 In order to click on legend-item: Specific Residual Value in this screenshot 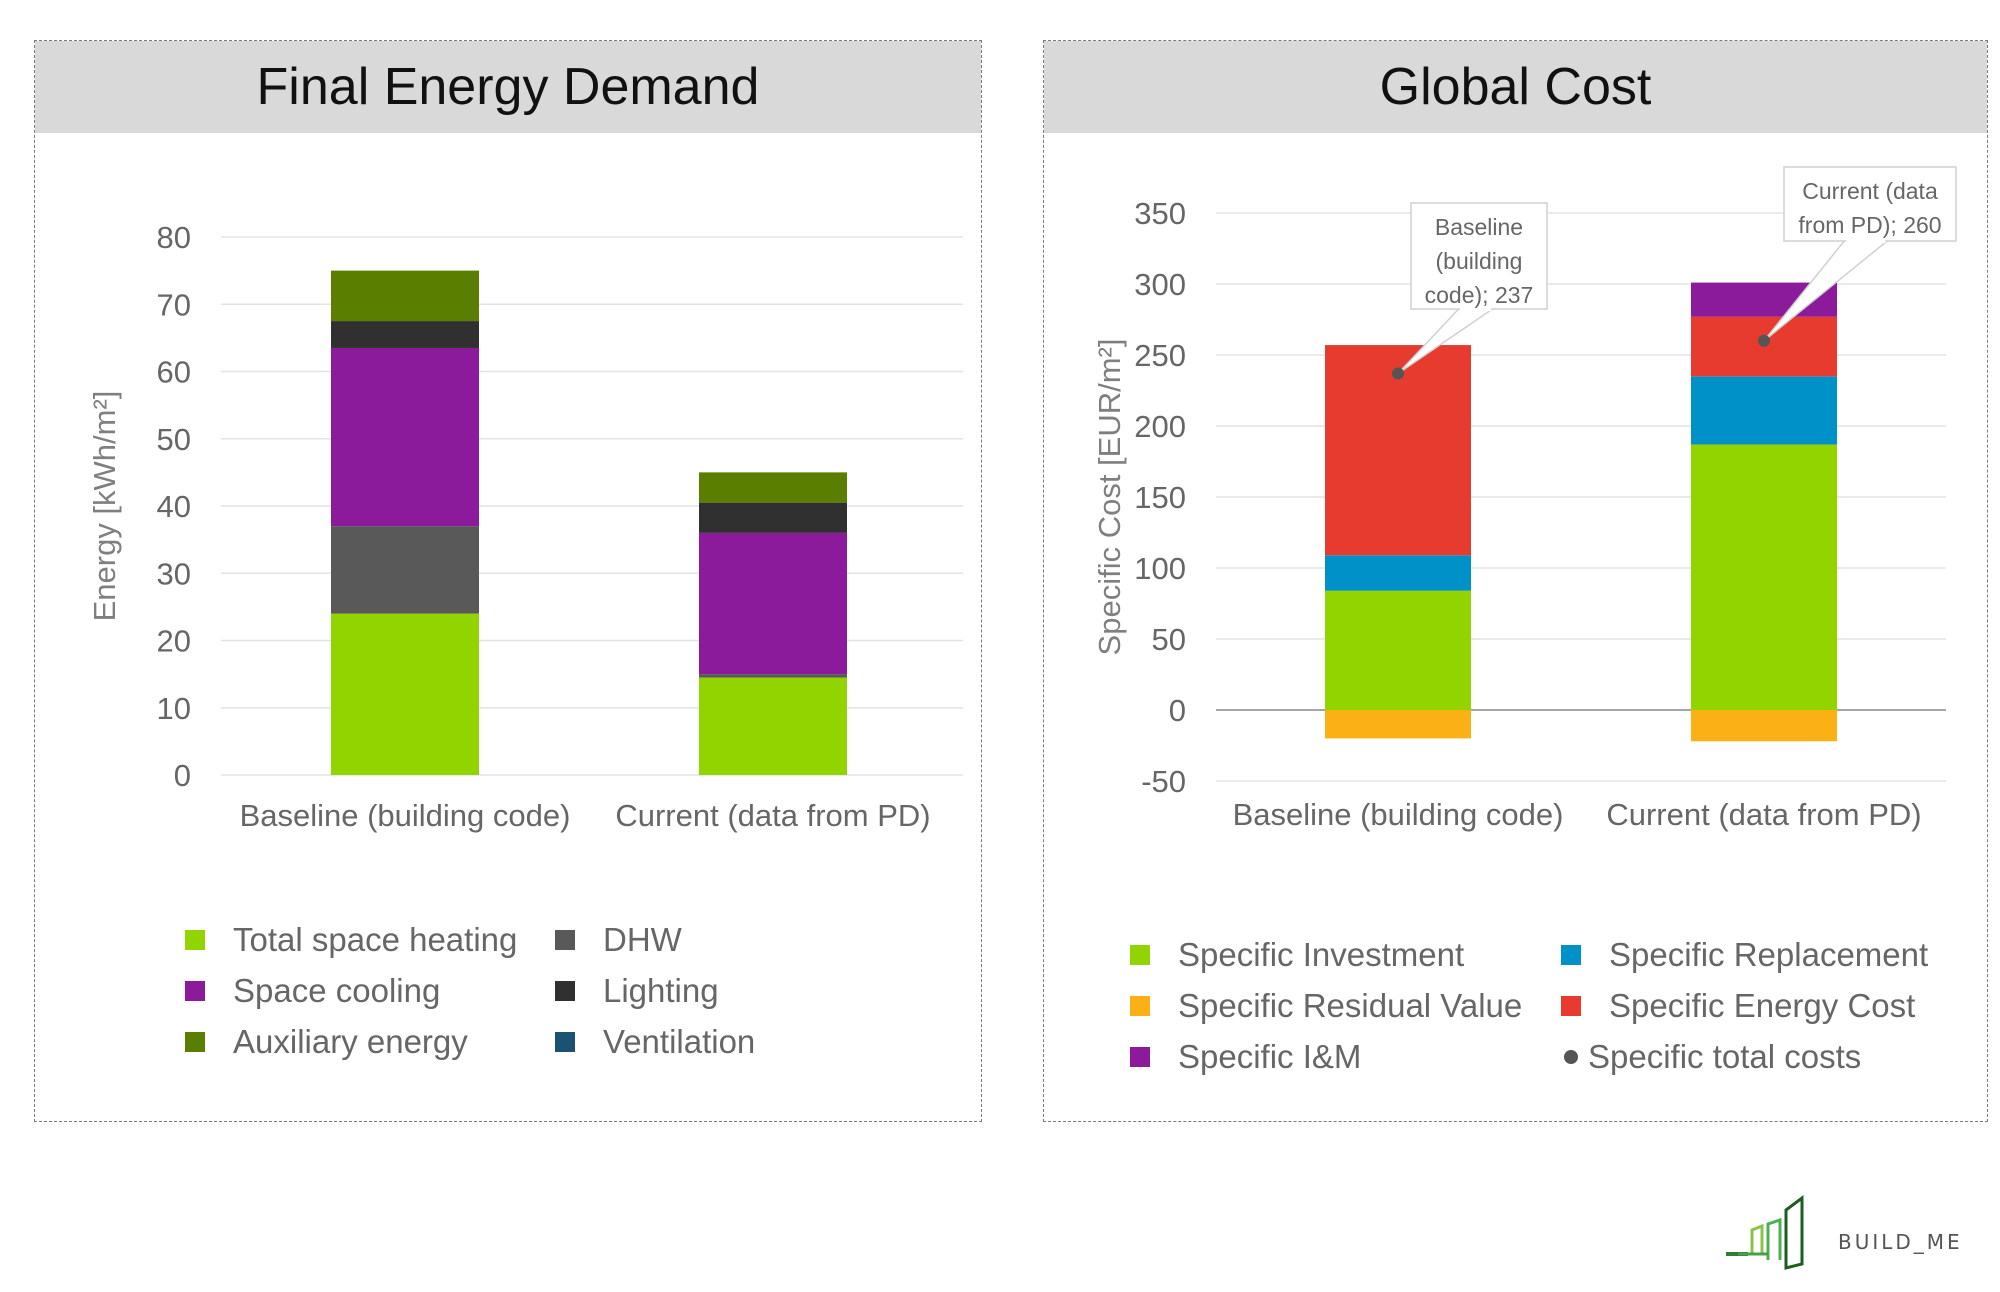, I will do `click(1326, 1006)`.